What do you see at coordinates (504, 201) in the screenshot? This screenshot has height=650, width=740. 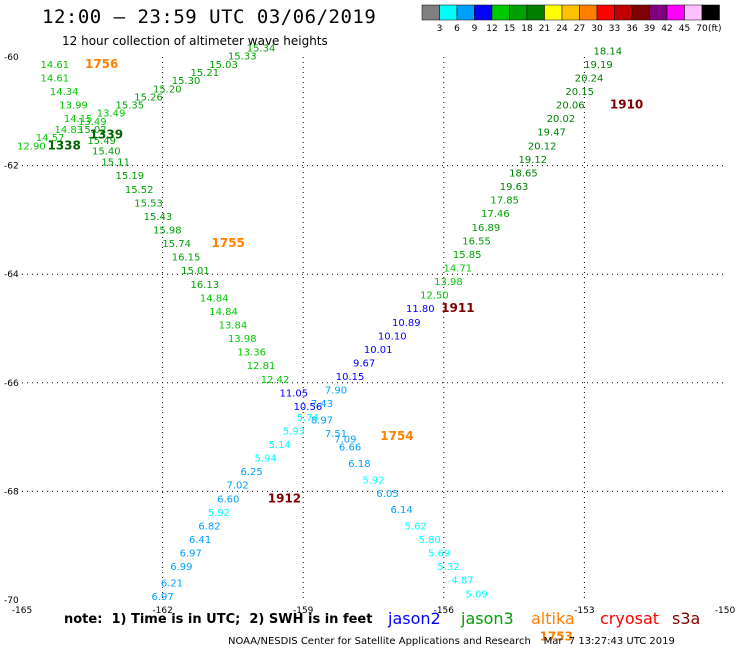 I see `wave-height-value: 17.85` at bounding box center [504, 201].